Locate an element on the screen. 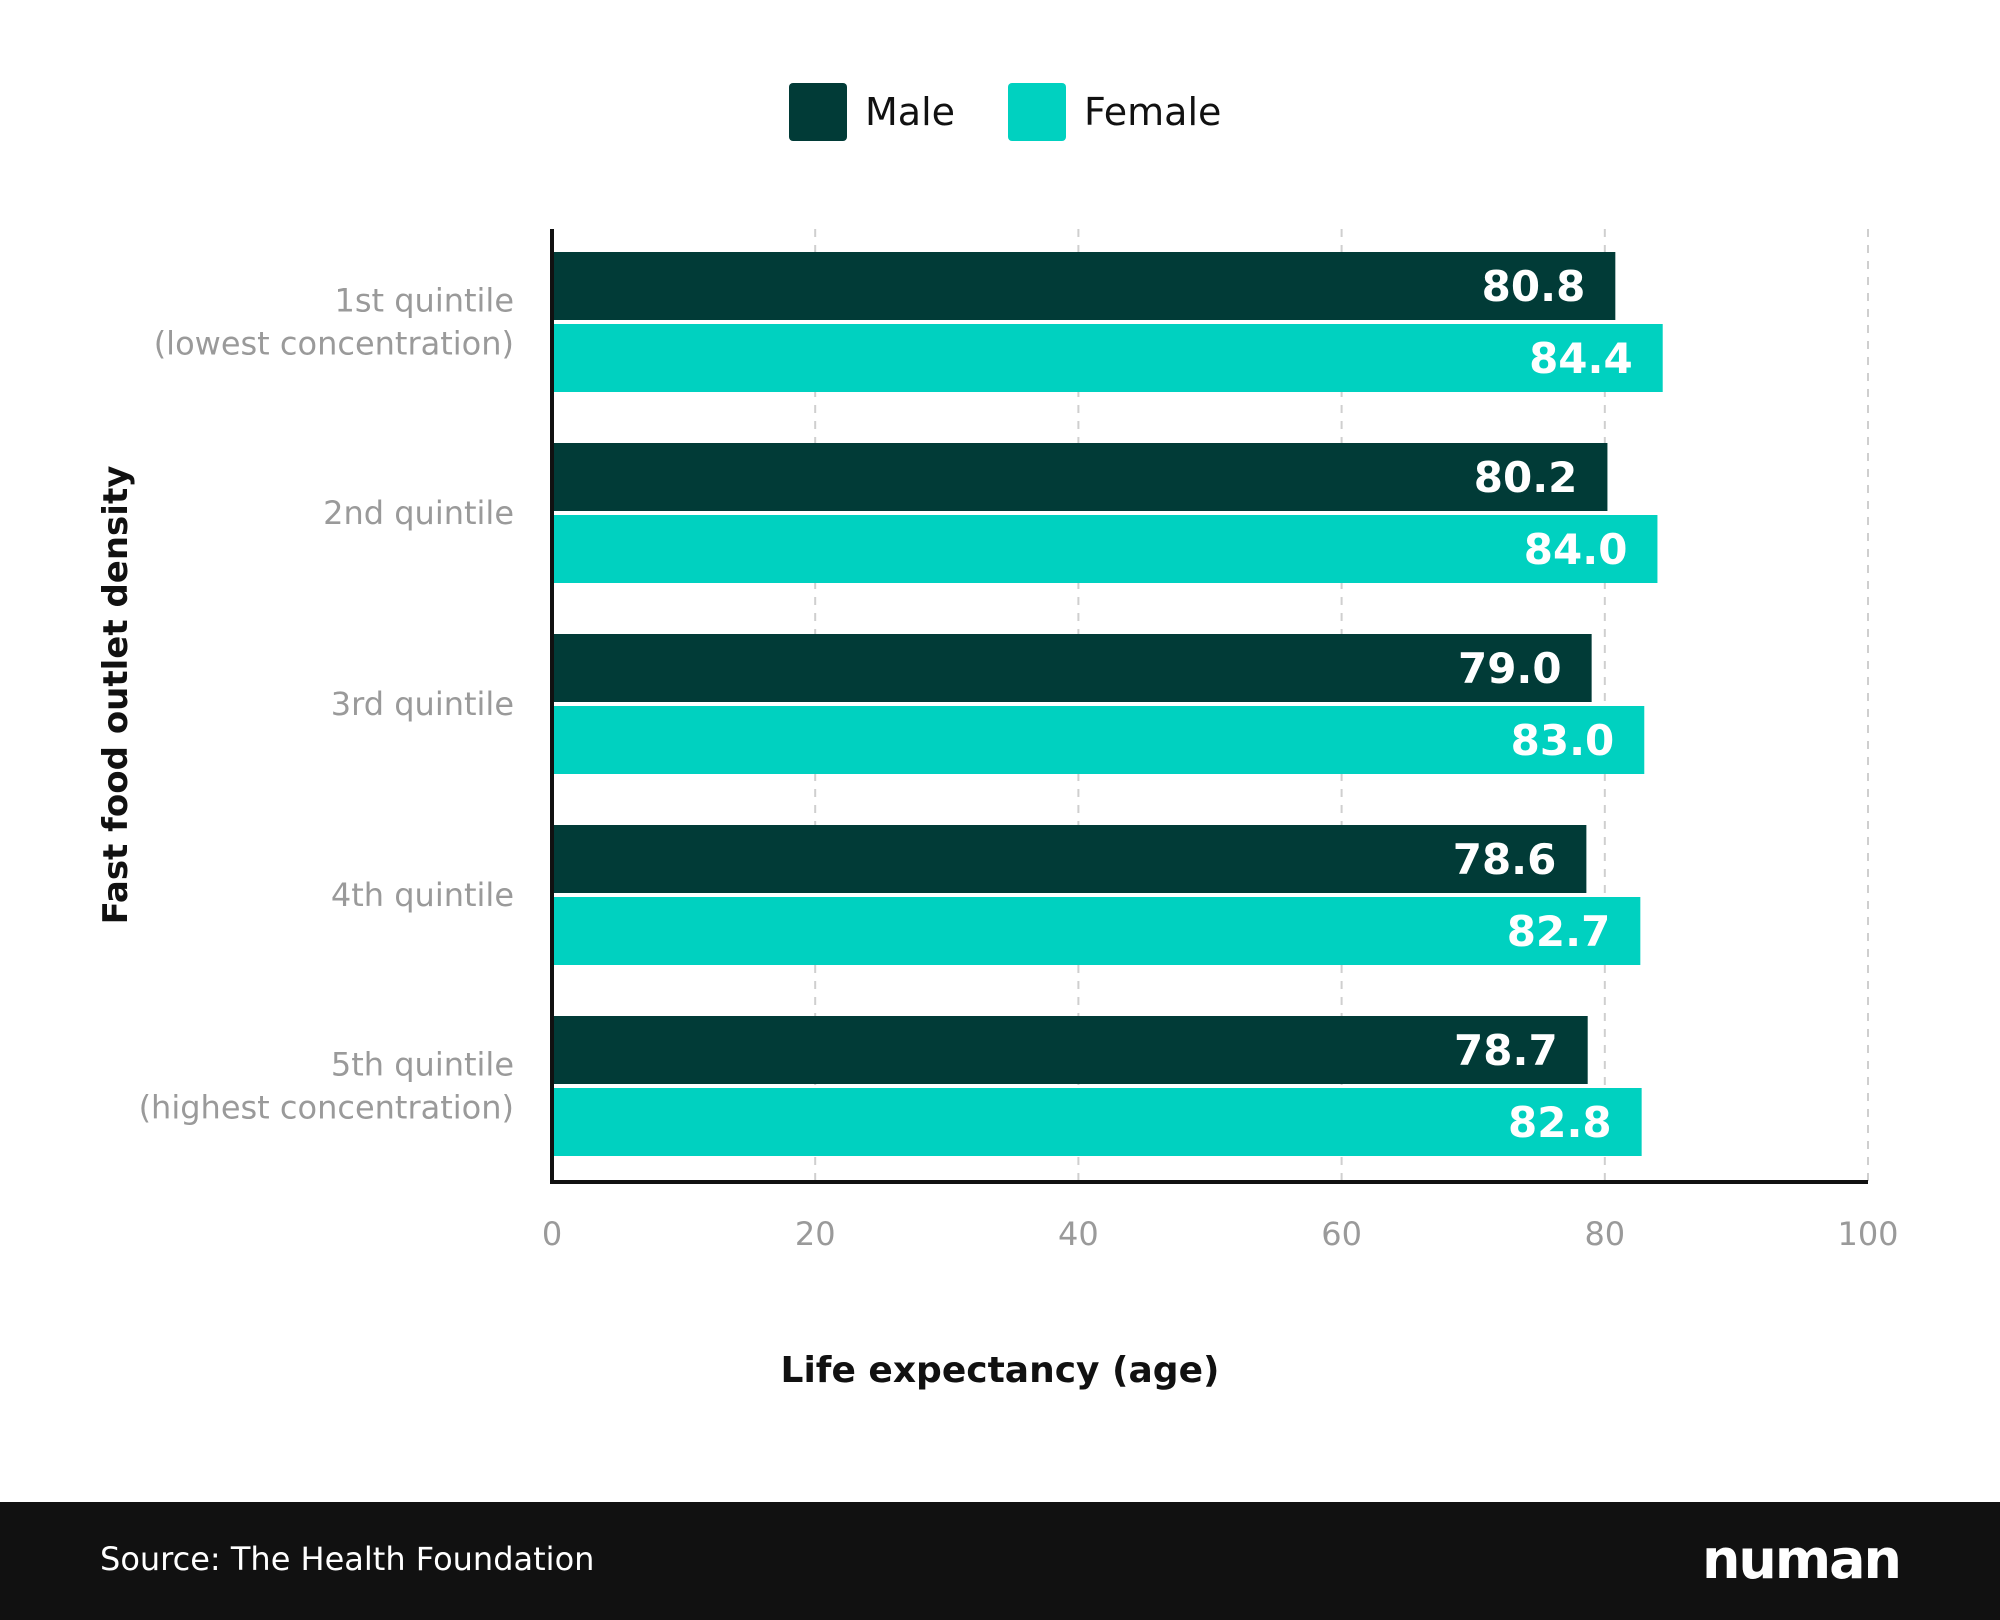 The image size is (2000, 1620). legend-swatch-female is located at coordinates (1037, 112).